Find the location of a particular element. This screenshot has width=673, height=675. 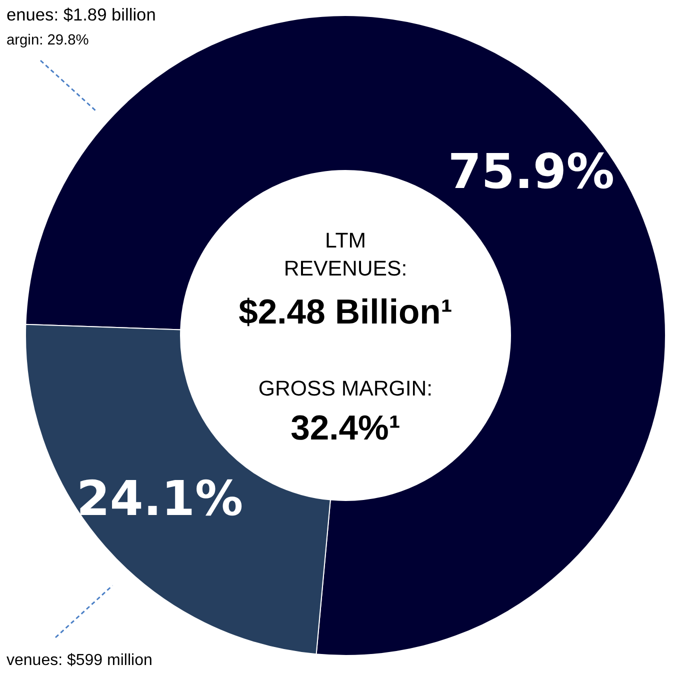

data-label: 24.1% is located at coordinates (160, 499).